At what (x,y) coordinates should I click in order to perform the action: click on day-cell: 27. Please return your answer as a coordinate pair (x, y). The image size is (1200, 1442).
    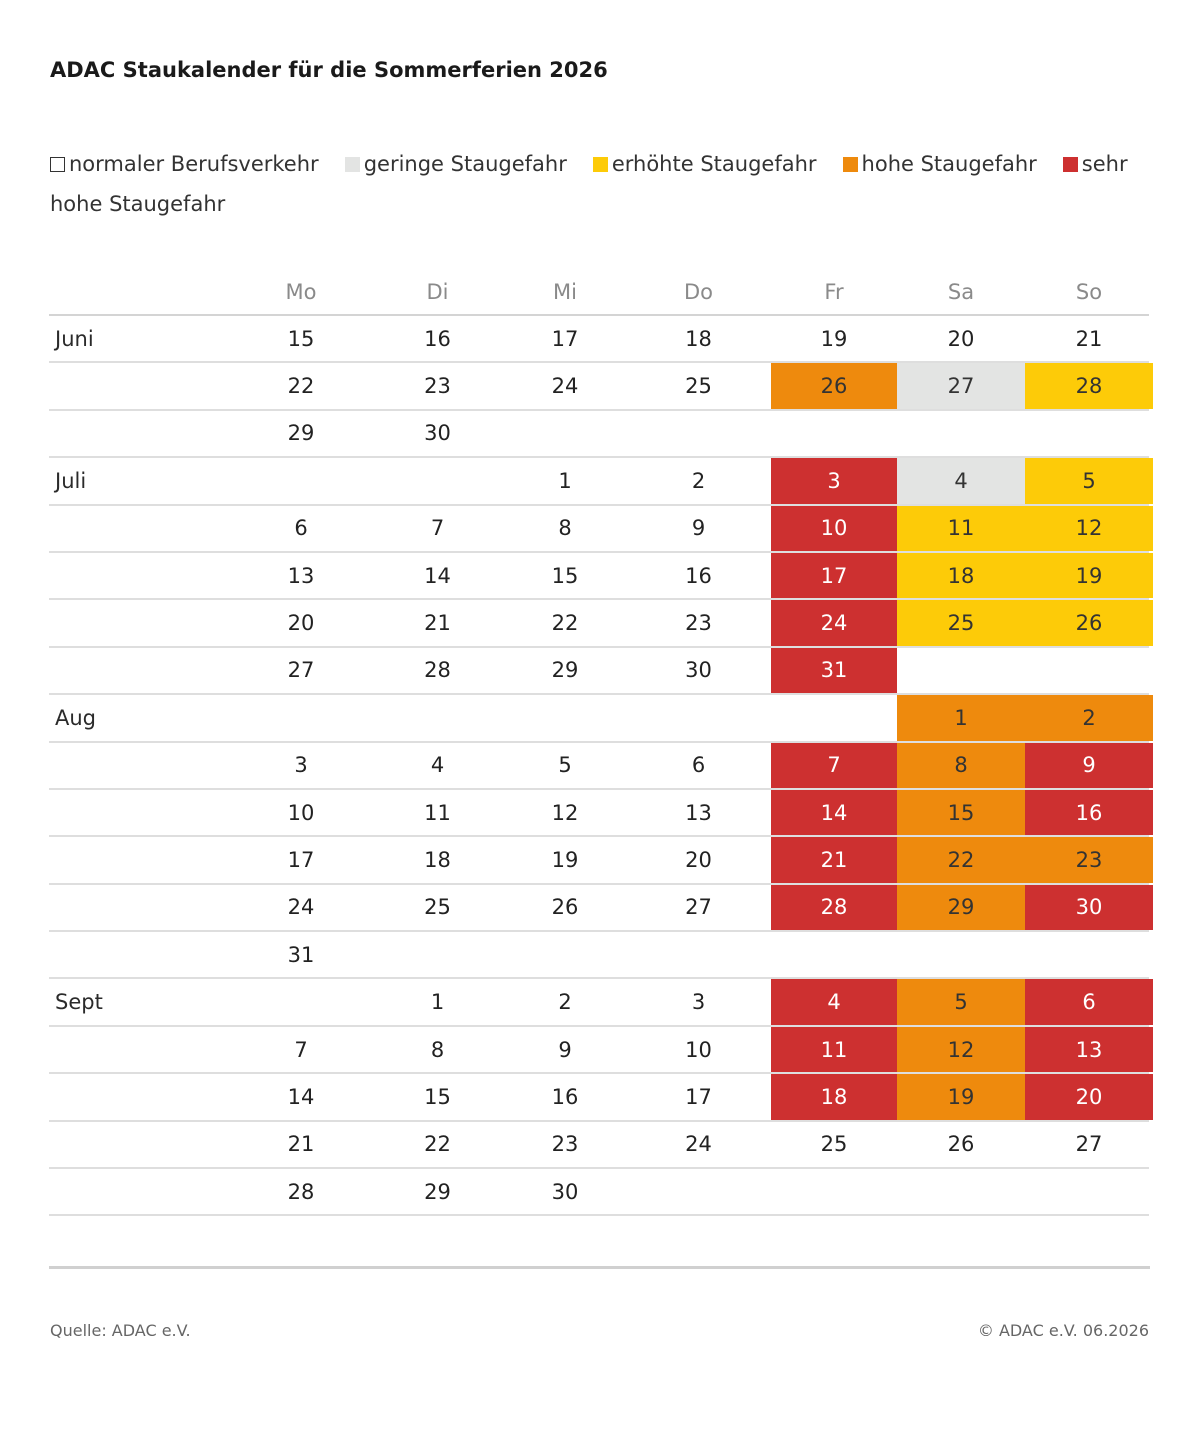
    Looking at the image, I should click on (698, 907).